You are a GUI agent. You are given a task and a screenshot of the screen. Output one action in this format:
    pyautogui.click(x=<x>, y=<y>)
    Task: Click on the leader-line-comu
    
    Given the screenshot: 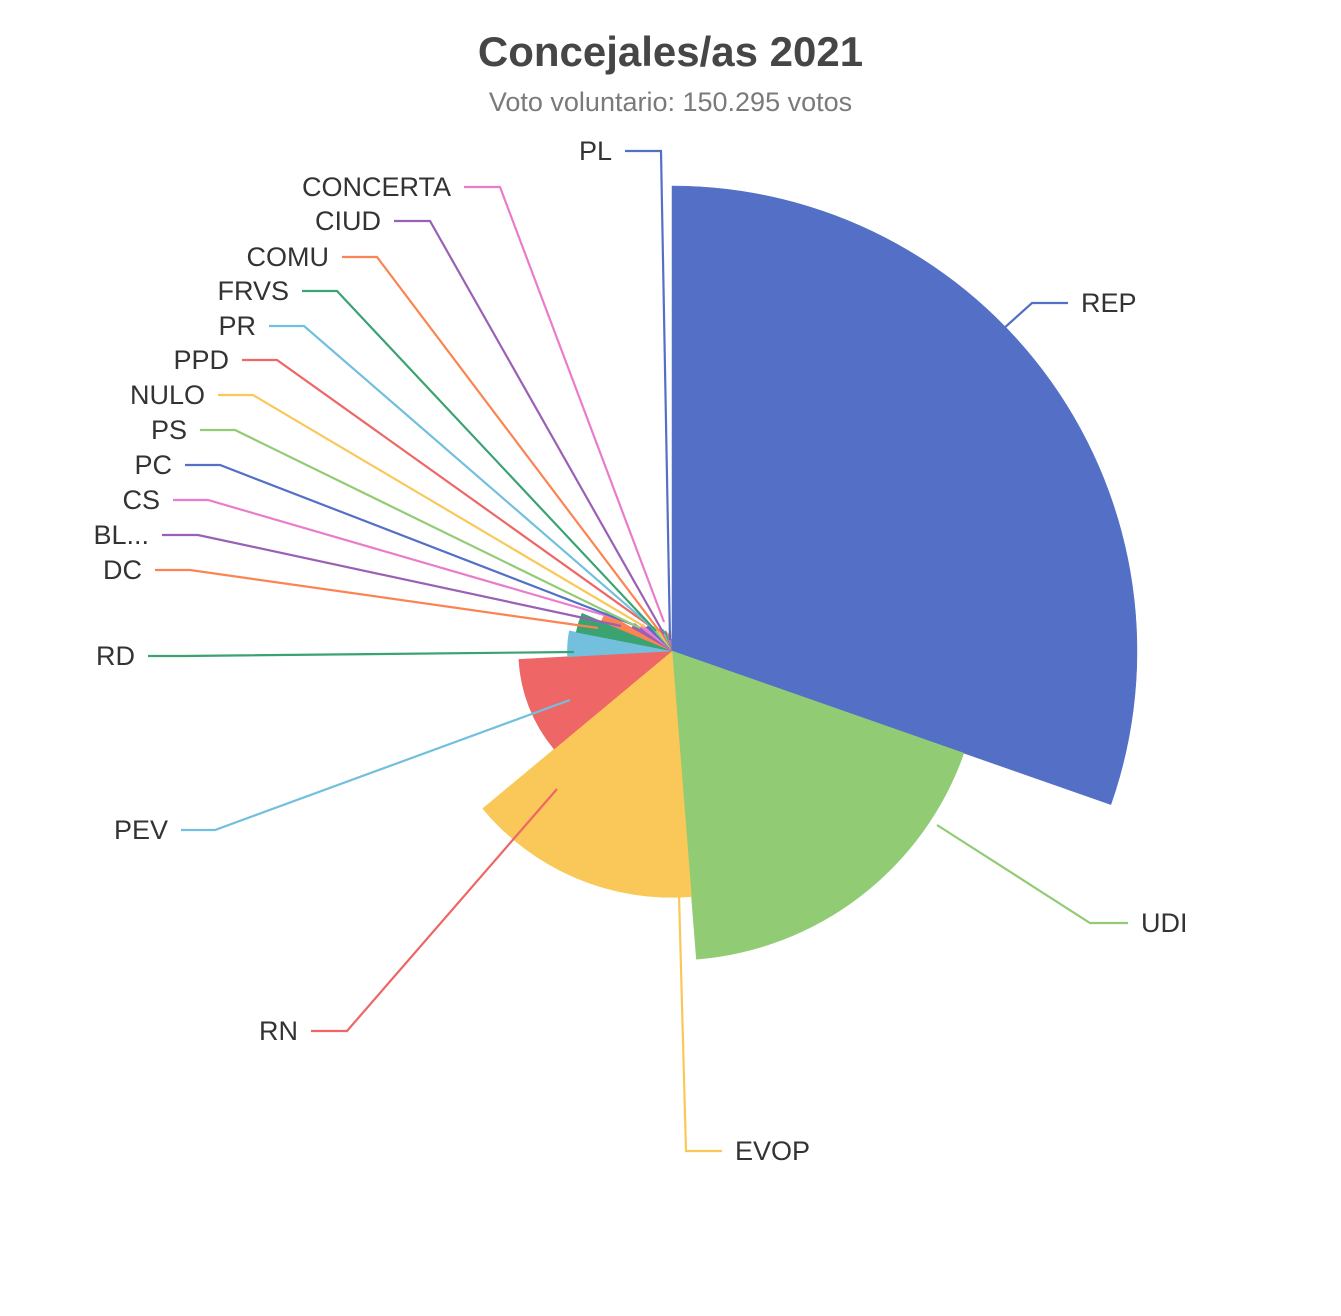 What is the action you would take?
    pyautogui.click(x=501, y=444)
    